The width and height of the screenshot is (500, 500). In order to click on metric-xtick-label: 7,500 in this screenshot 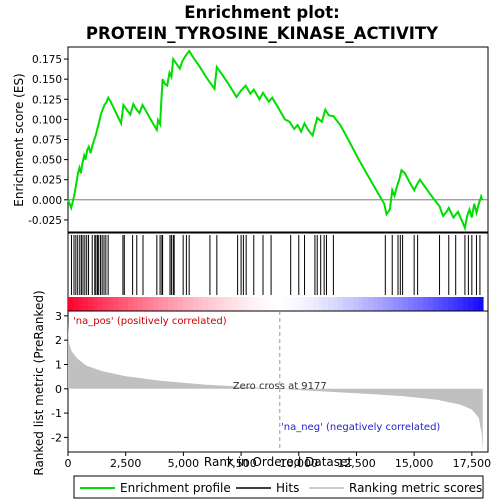, I will do `click(241, 463)`.